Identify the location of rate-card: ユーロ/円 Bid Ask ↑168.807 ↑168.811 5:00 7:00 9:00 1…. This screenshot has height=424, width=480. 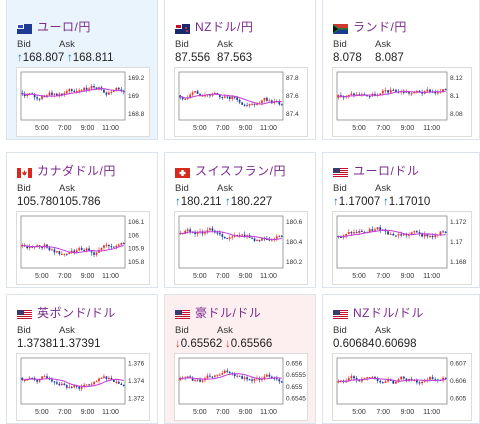
(82, 70).